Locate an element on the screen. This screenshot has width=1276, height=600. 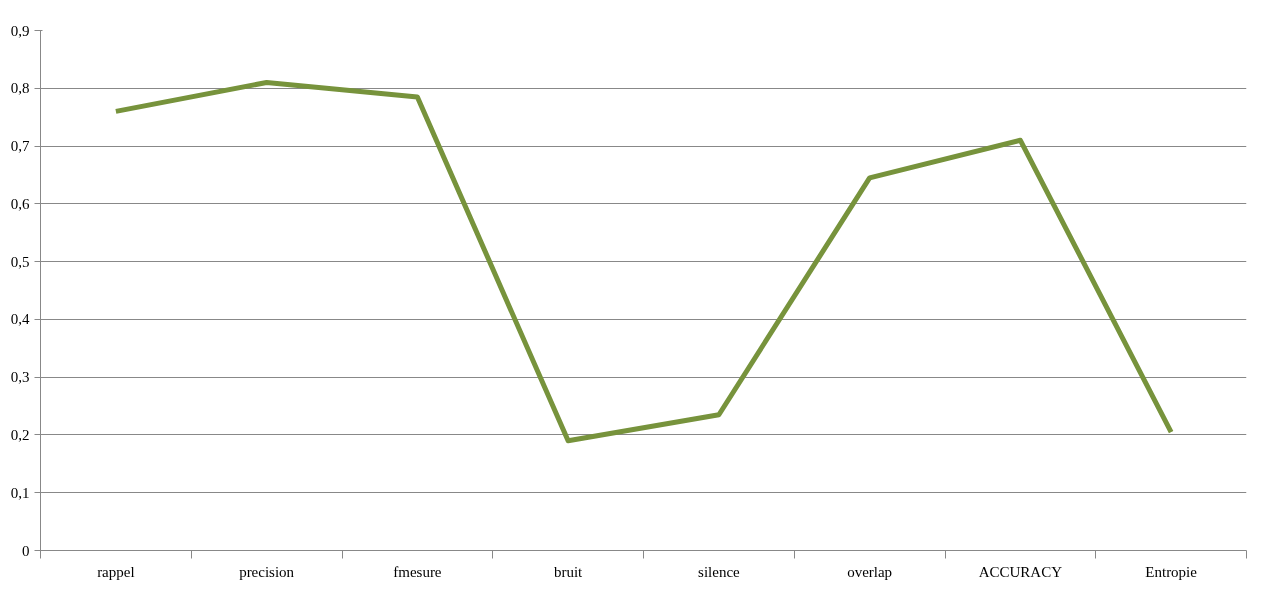
x-tick-label: overlap is located at coordinates (870, 571).